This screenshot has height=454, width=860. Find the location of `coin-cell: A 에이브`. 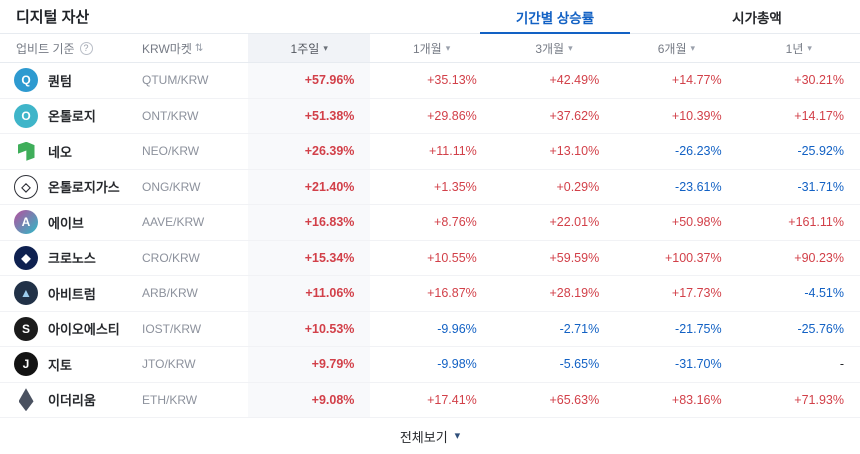

coin-cell: A 에이브 is located at coordinates (71, 222).